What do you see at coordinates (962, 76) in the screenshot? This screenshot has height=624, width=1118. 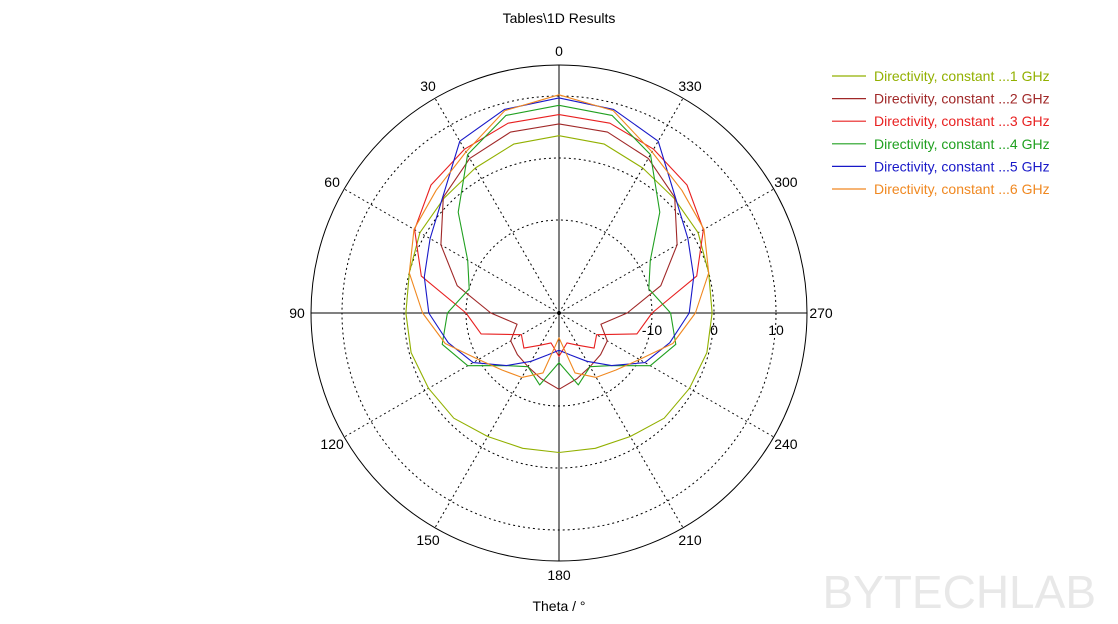 I see `legend-entry: Directivity, constant ...1 GHz` at bounding box center [962, 76].